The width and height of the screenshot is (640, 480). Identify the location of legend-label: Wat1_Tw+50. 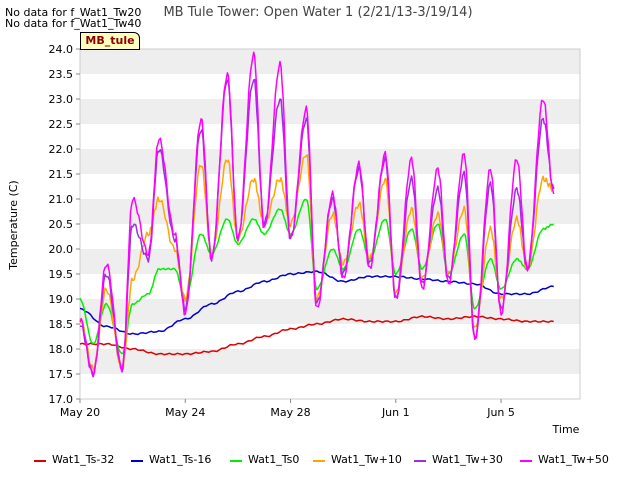
(573, 459).